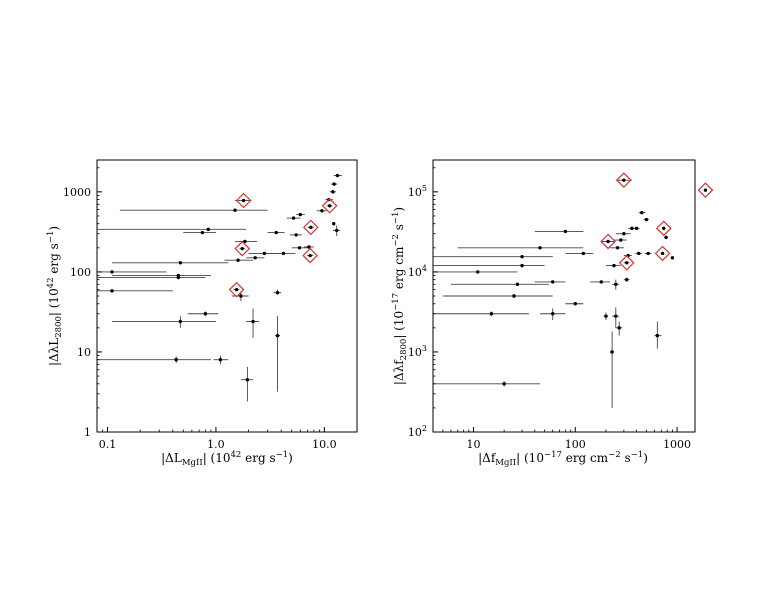 The height and width of the screenshot is (595, 770). I want to click on left-x-ticks: 0.1 1.0 10.0, so click(218, 439).